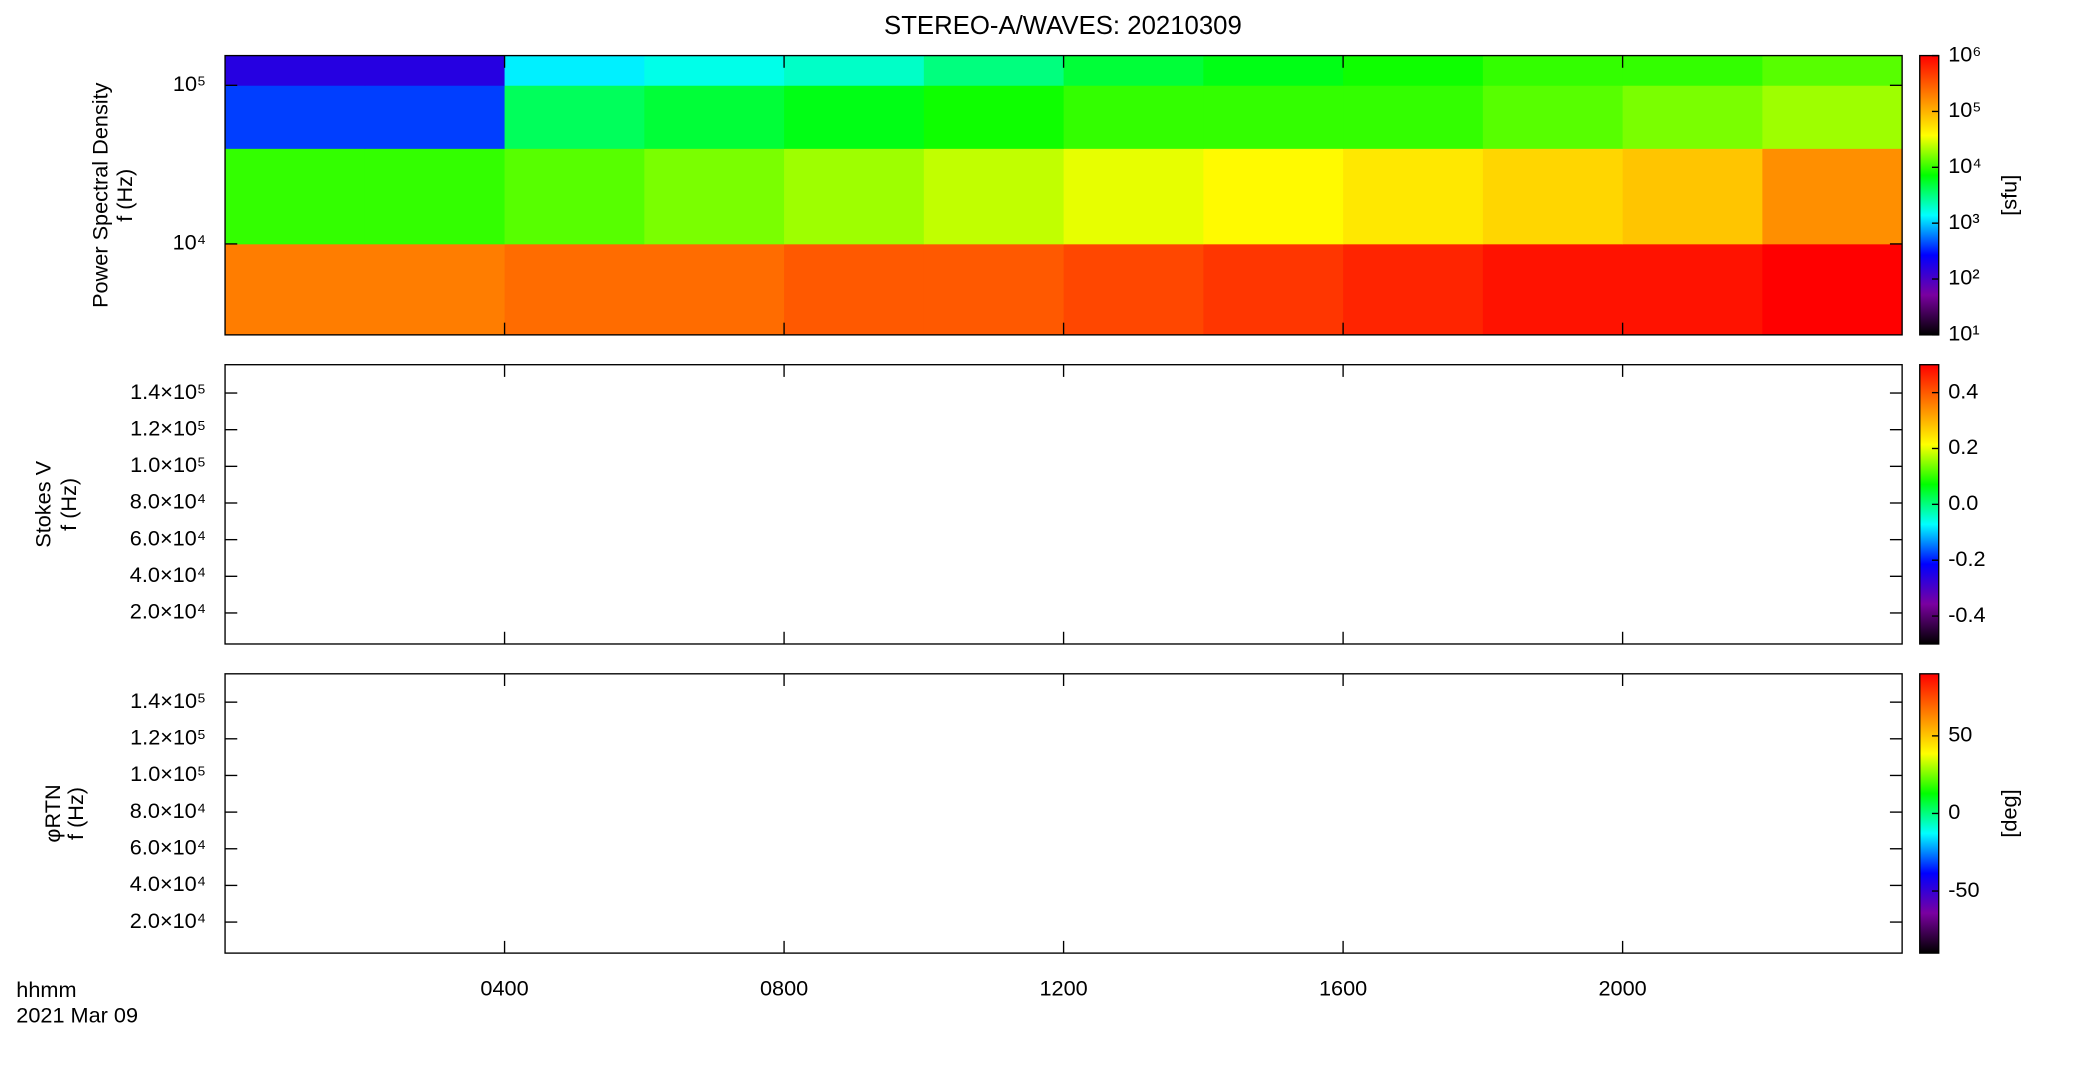 Image resolution: width=2096 pixels, height=1080 pixels. Describe the element at coordinates (52, 813) in the screenshot. I see `y-axis-label: φRTN` at that location.